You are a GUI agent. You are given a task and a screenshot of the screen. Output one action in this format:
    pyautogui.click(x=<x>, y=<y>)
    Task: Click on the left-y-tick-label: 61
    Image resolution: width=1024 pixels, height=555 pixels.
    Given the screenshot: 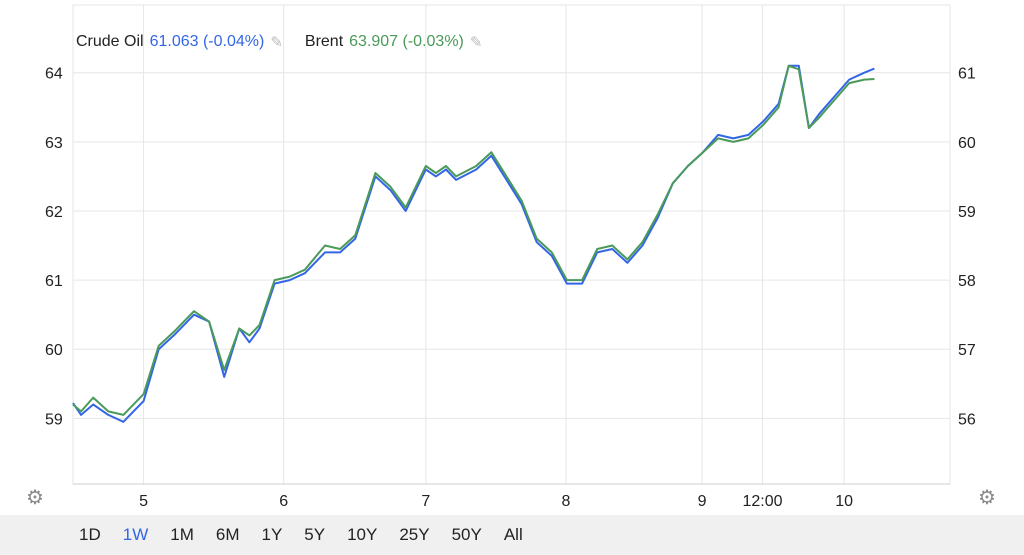 What is the action you would take?
    pyautogui.click(x=54, y=281)
    